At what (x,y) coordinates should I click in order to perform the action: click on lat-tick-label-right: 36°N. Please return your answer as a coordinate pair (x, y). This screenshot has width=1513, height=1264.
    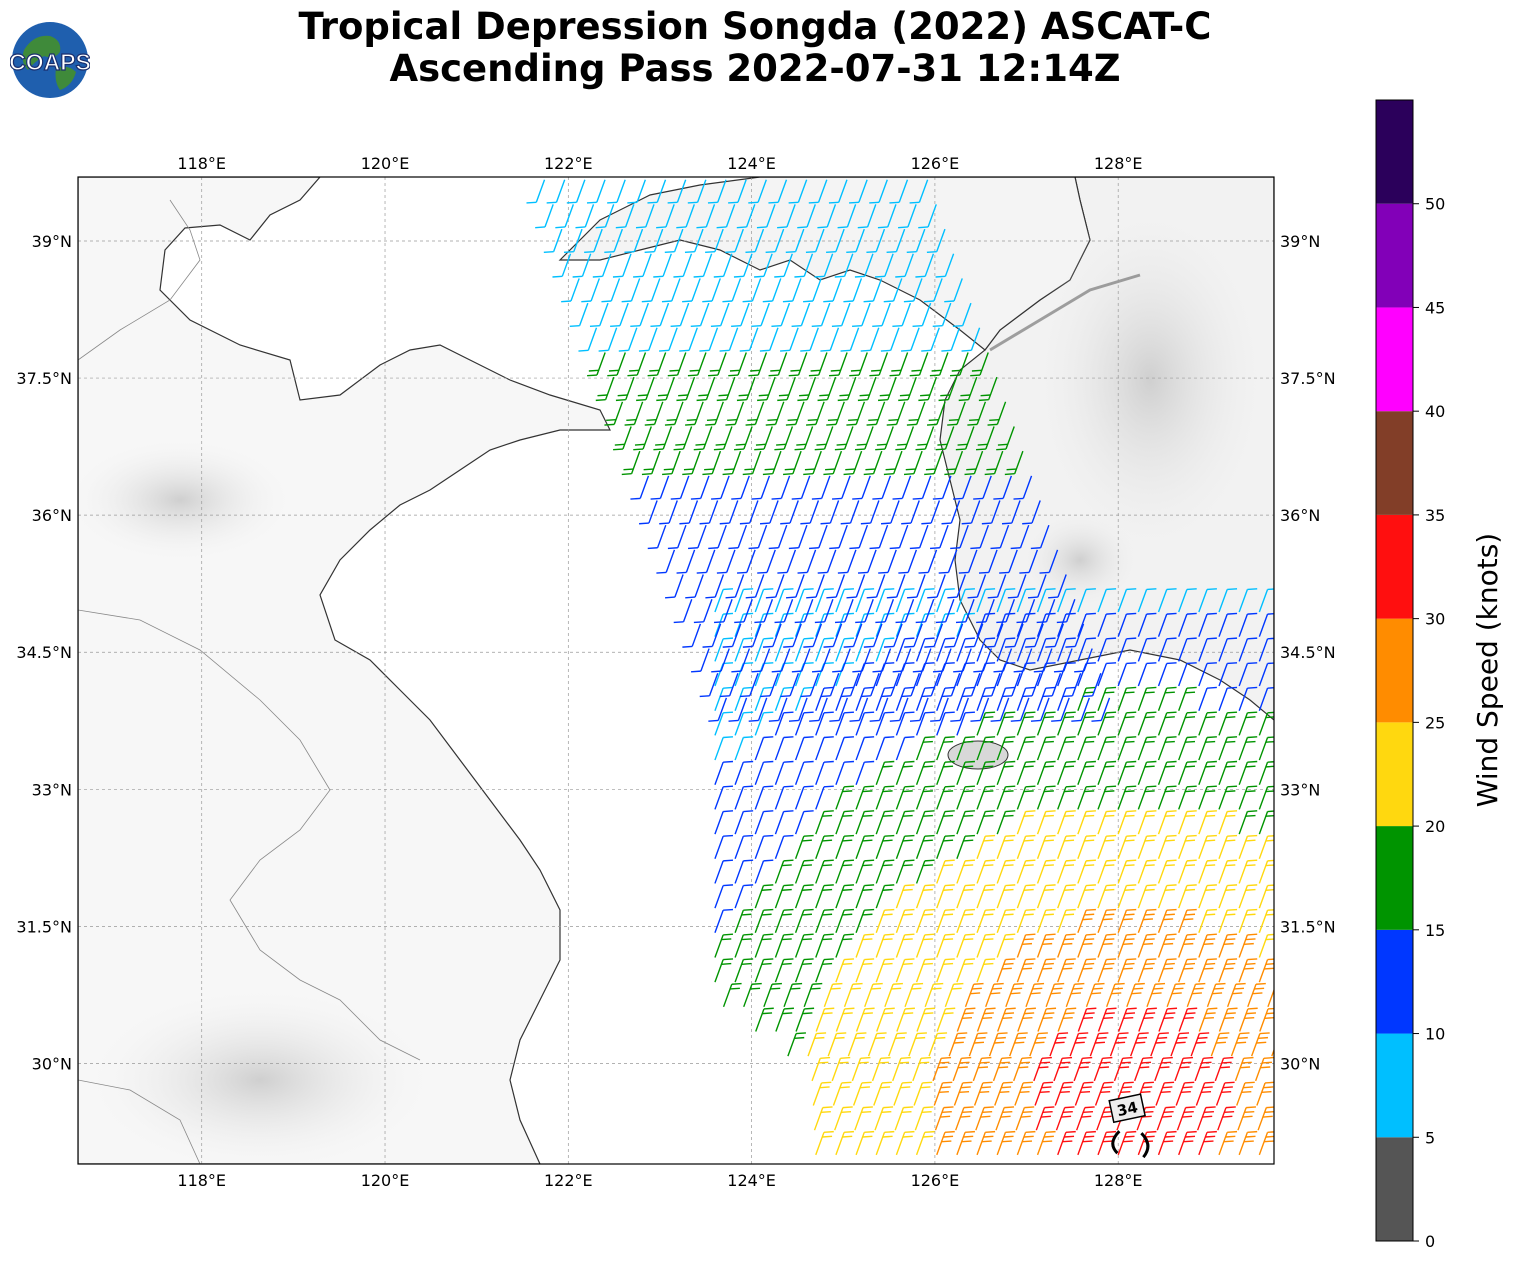
    Looking at the image, I should click on (1300, 515).